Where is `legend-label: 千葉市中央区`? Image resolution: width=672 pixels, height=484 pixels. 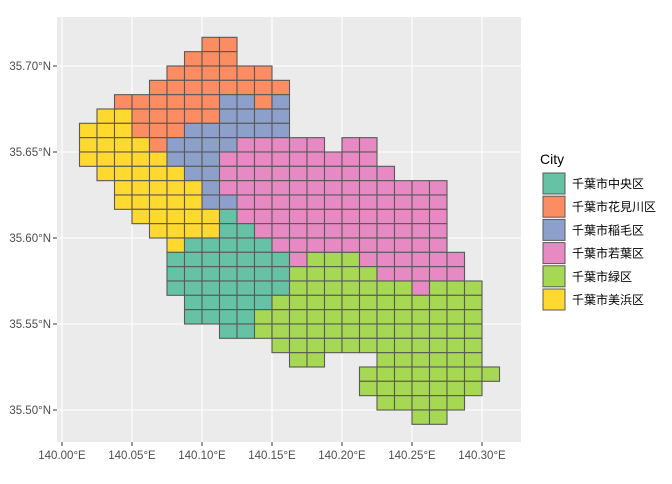
legend-label: 千葉市中央区 is located at coordinates (608, 183).